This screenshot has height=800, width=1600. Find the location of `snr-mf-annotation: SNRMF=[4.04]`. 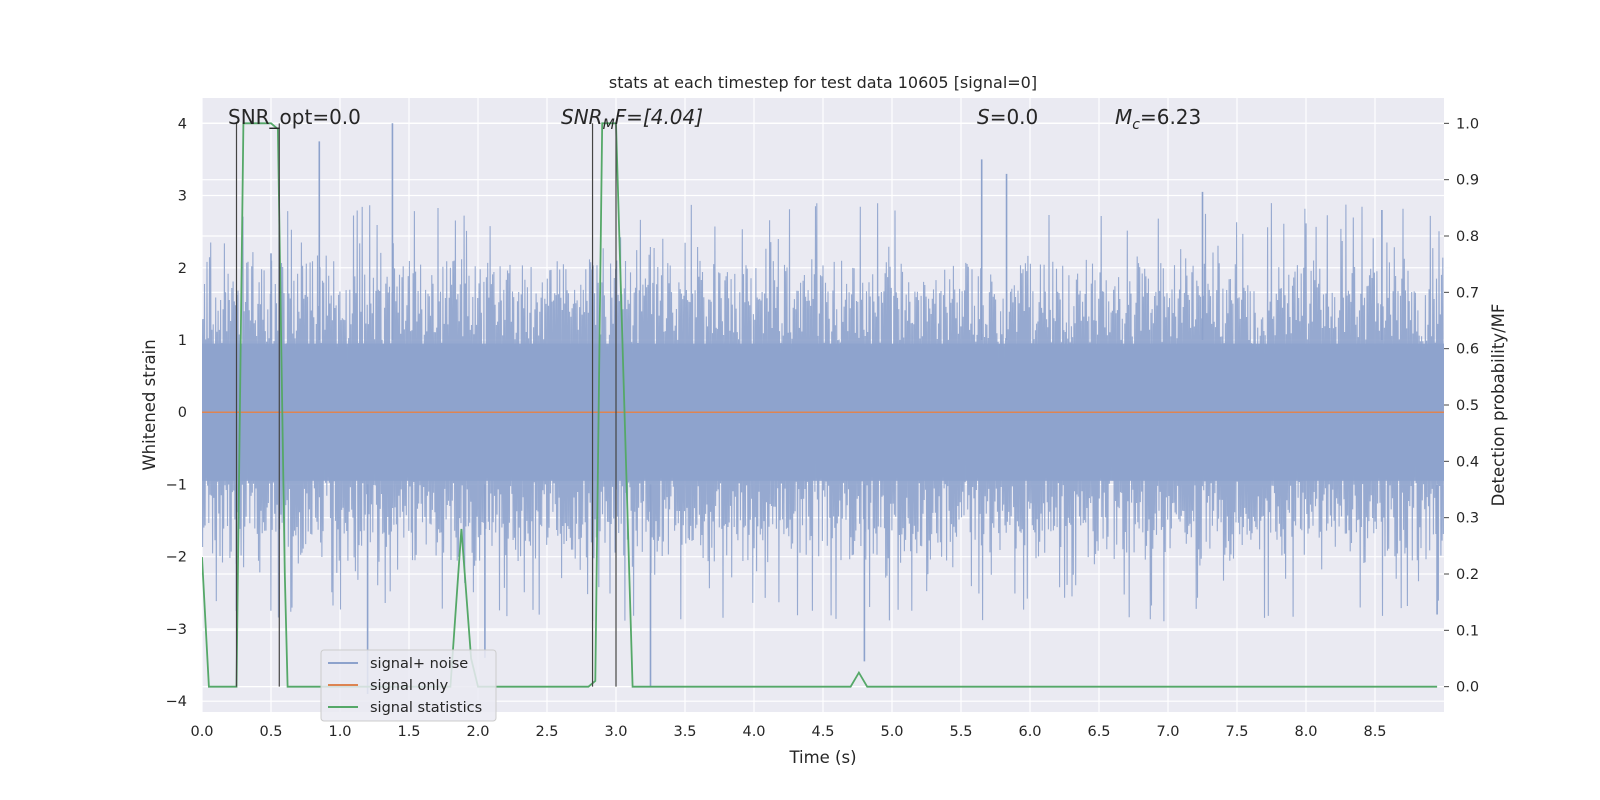

snr-mf-annotation: SNRMF=[4.04] is located at coordinates (632, 119).